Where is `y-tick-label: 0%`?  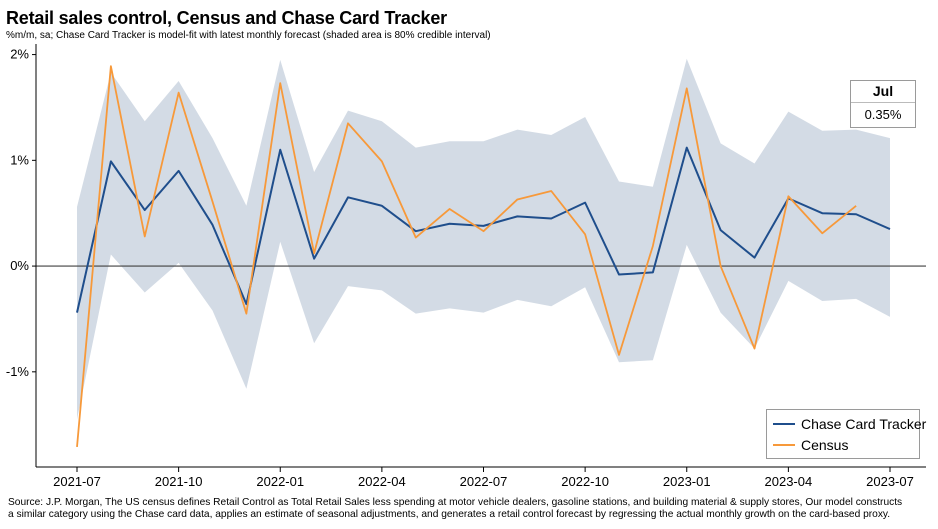
y-tick-label: 0% is located at coordinates (19, 265).